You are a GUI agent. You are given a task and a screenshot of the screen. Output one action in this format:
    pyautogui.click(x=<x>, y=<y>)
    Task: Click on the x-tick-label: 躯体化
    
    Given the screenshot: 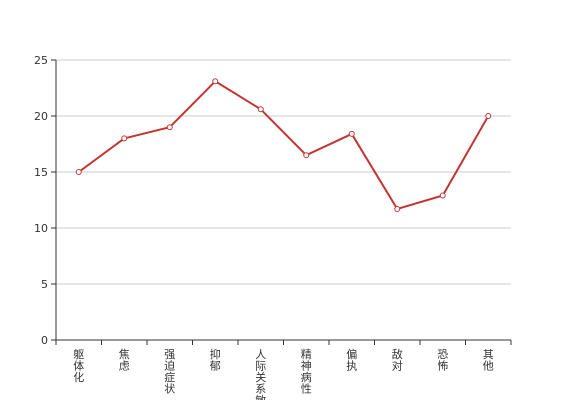 What is the action you would take?
    pyautogui.click(x=78, y=366)
    